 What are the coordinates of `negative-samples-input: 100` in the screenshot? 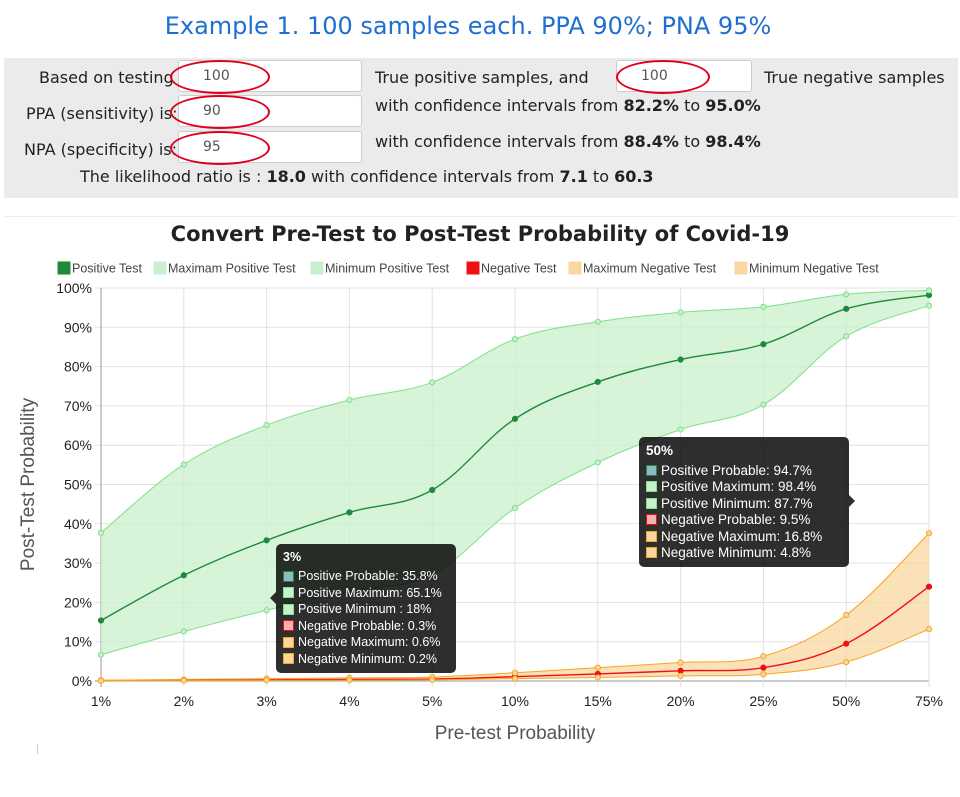 It's located at (684, 76).